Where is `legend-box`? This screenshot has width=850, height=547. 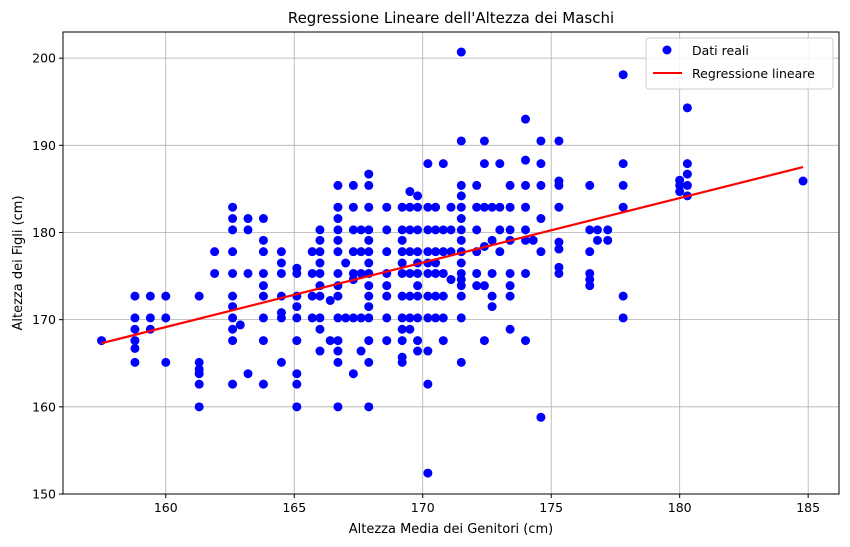 legend-box is located at coordinates (739, 63).